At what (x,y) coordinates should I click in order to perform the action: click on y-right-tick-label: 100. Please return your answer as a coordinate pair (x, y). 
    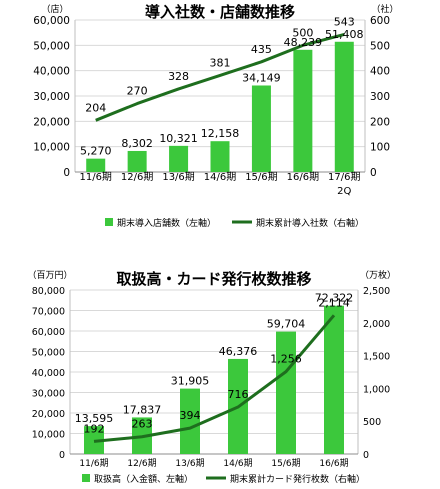
    Looking at the image, I should click on (380, 148).